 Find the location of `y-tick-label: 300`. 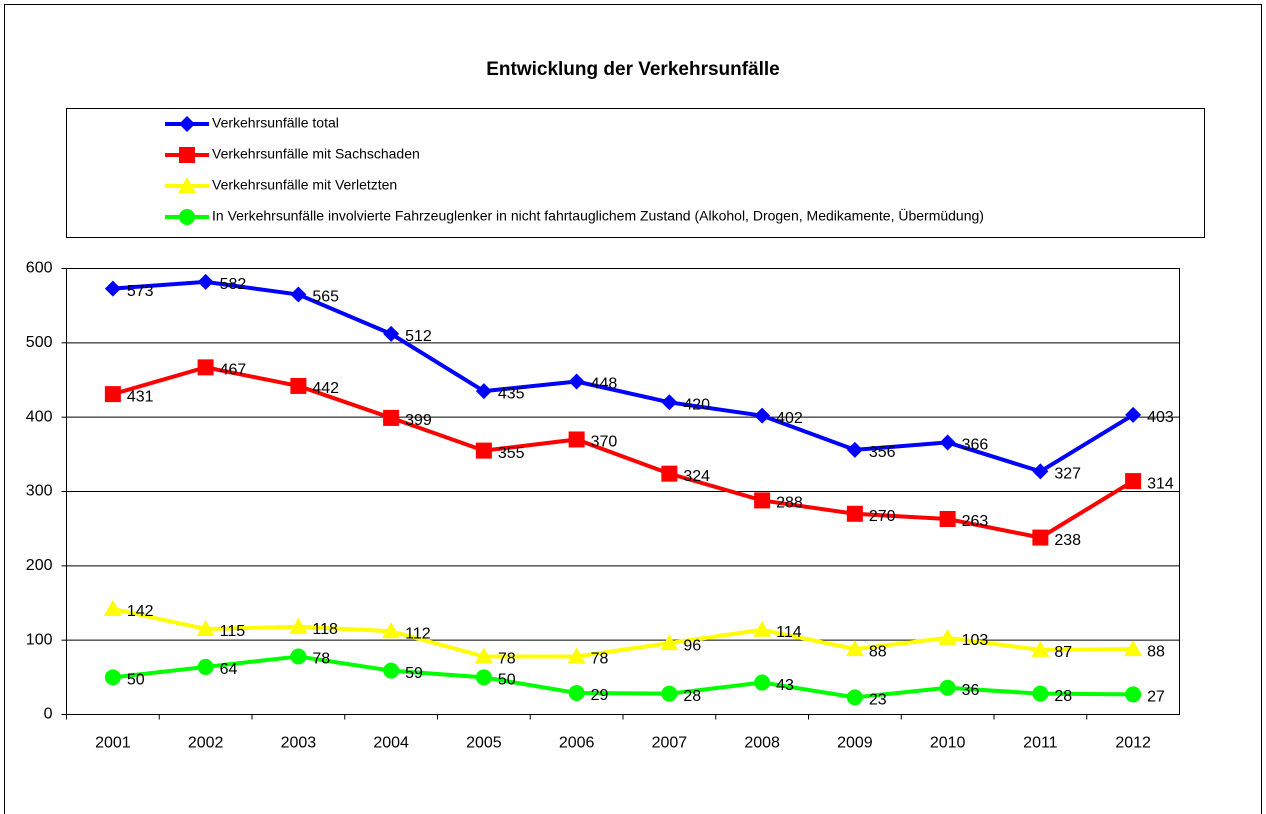

y-tick-label: 300 is located at coordinates (39, 491).